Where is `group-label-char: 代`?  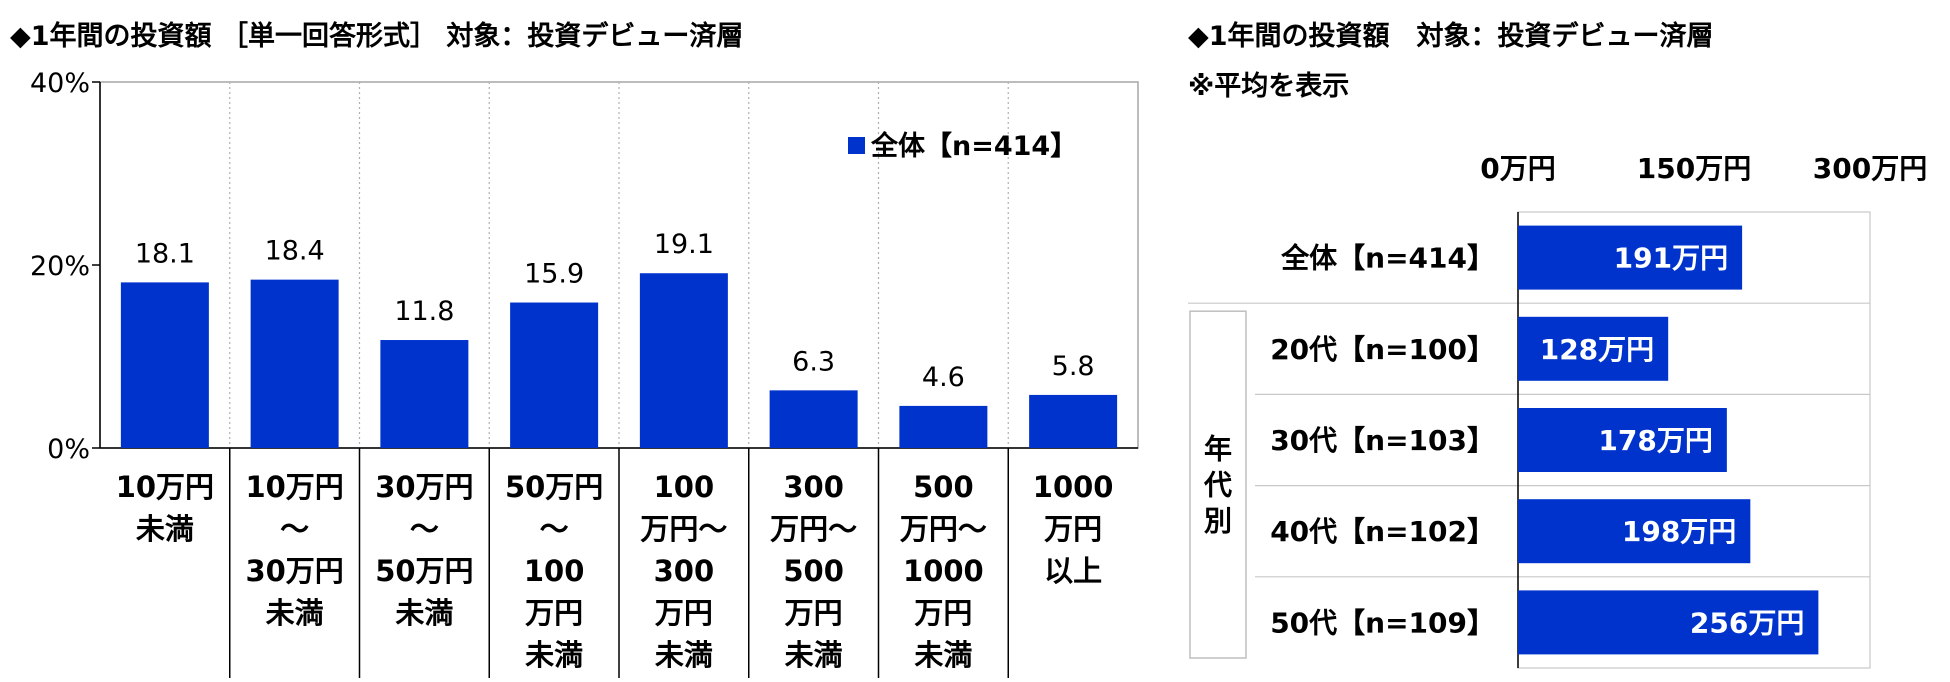 group-label-char: 代 is located at coordinates (1217, 485).